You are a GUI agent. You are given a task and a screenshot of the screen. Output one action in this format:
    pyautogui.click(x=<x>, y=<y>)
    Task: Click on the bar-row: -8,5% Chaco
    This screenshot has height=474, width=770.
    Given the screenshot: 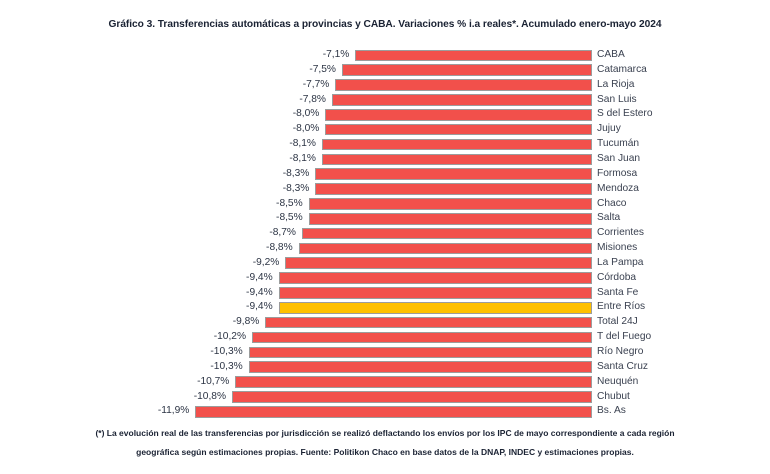 What is the action you would take?
    pyautogui.click(x=385, y=204)
    